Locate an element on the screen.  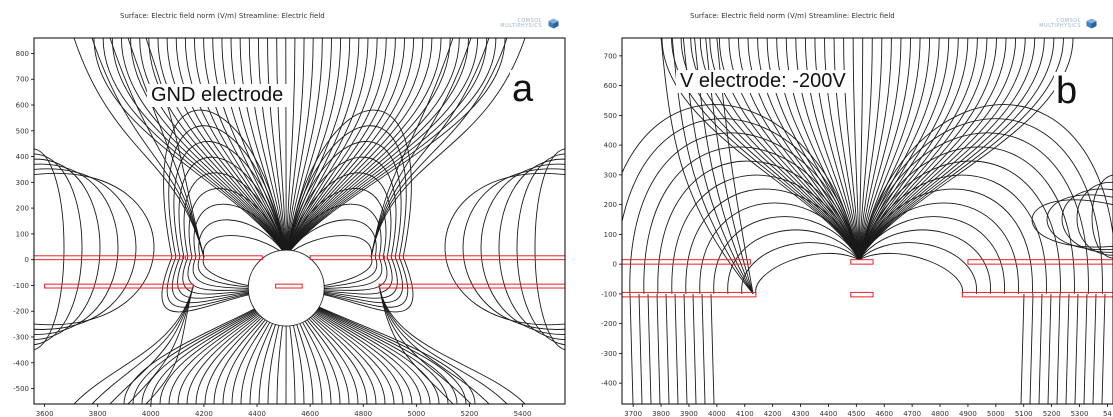
y-tick-label: 200 is located at coordinates (22, 209).